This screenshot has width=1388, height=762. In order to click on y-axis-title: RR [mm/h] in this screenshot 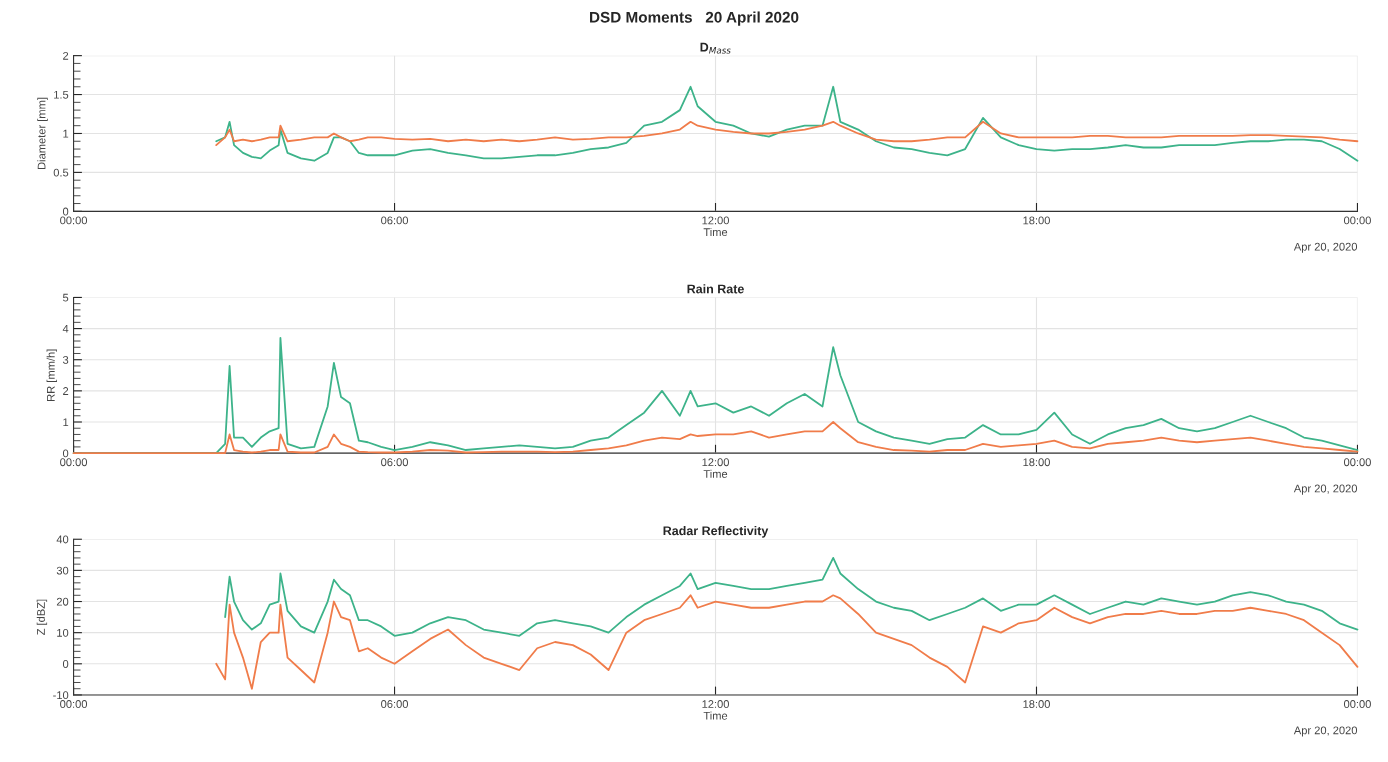, I will do `click(51, 375)`.